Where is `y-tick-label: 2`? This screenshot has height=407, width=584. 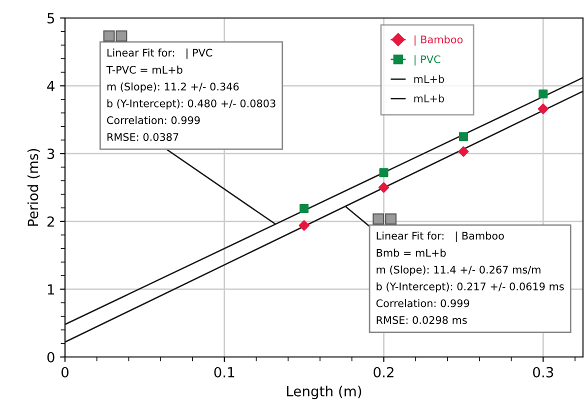 y-tick-label: 2 is located at coordinates (50, 221).